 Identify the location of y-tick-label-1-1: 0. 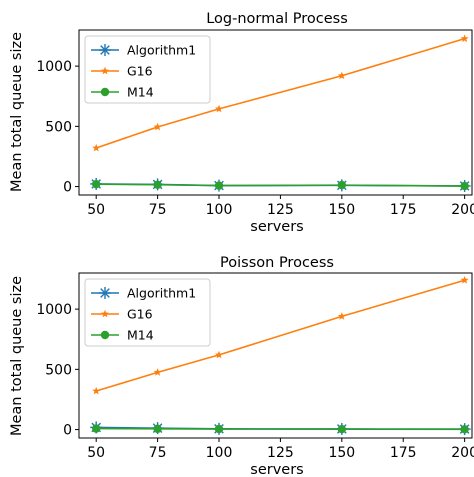
(67, 188).